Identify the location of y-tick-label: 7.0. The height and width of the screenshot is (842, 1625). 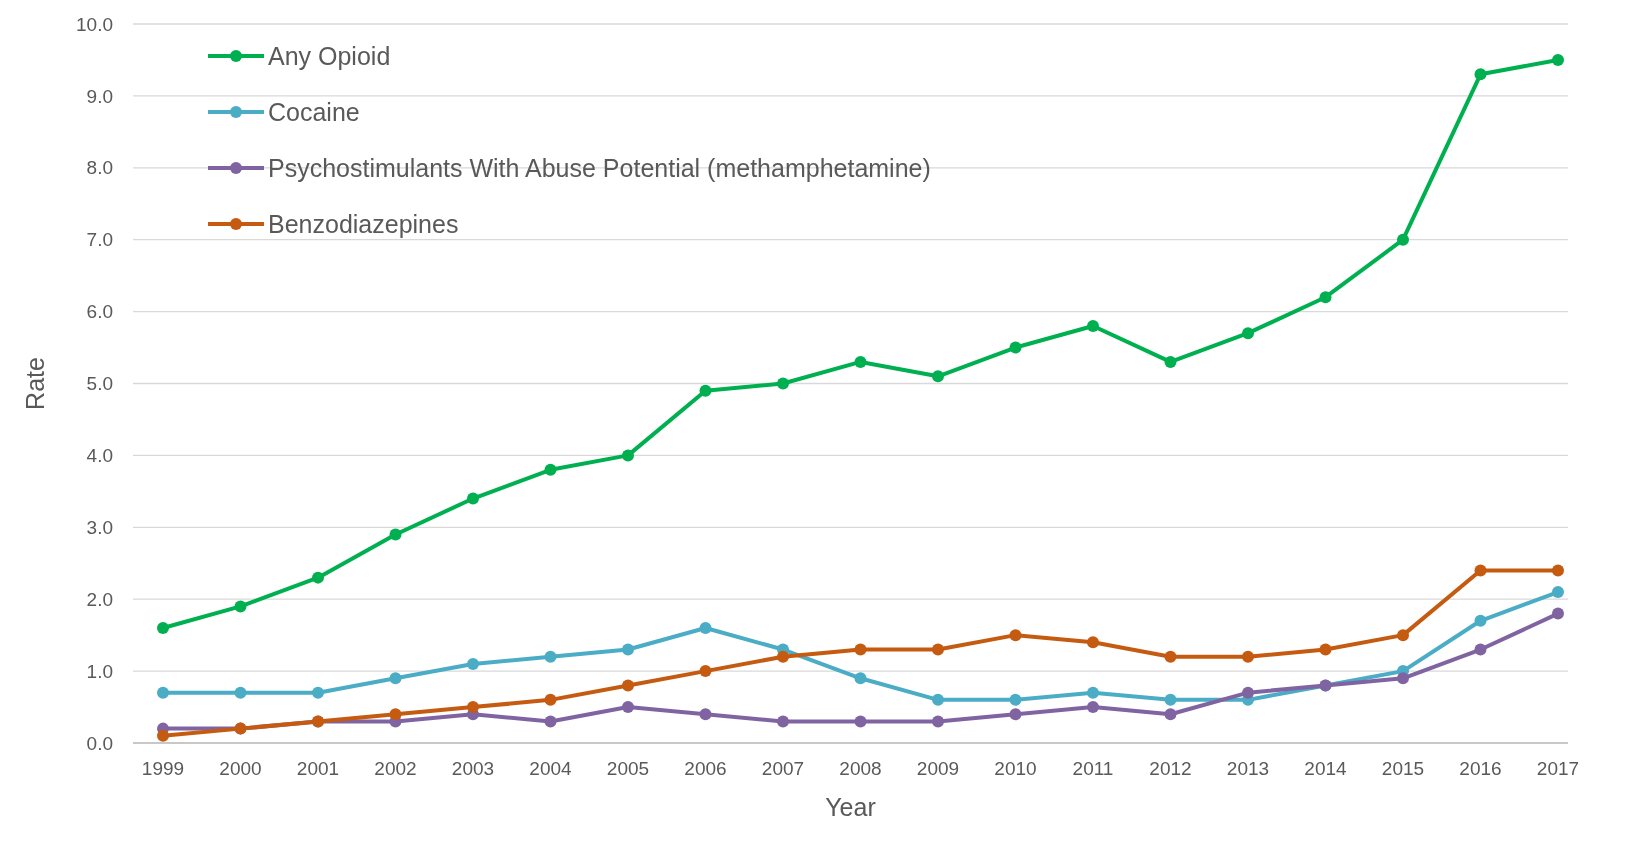
(99, 240).